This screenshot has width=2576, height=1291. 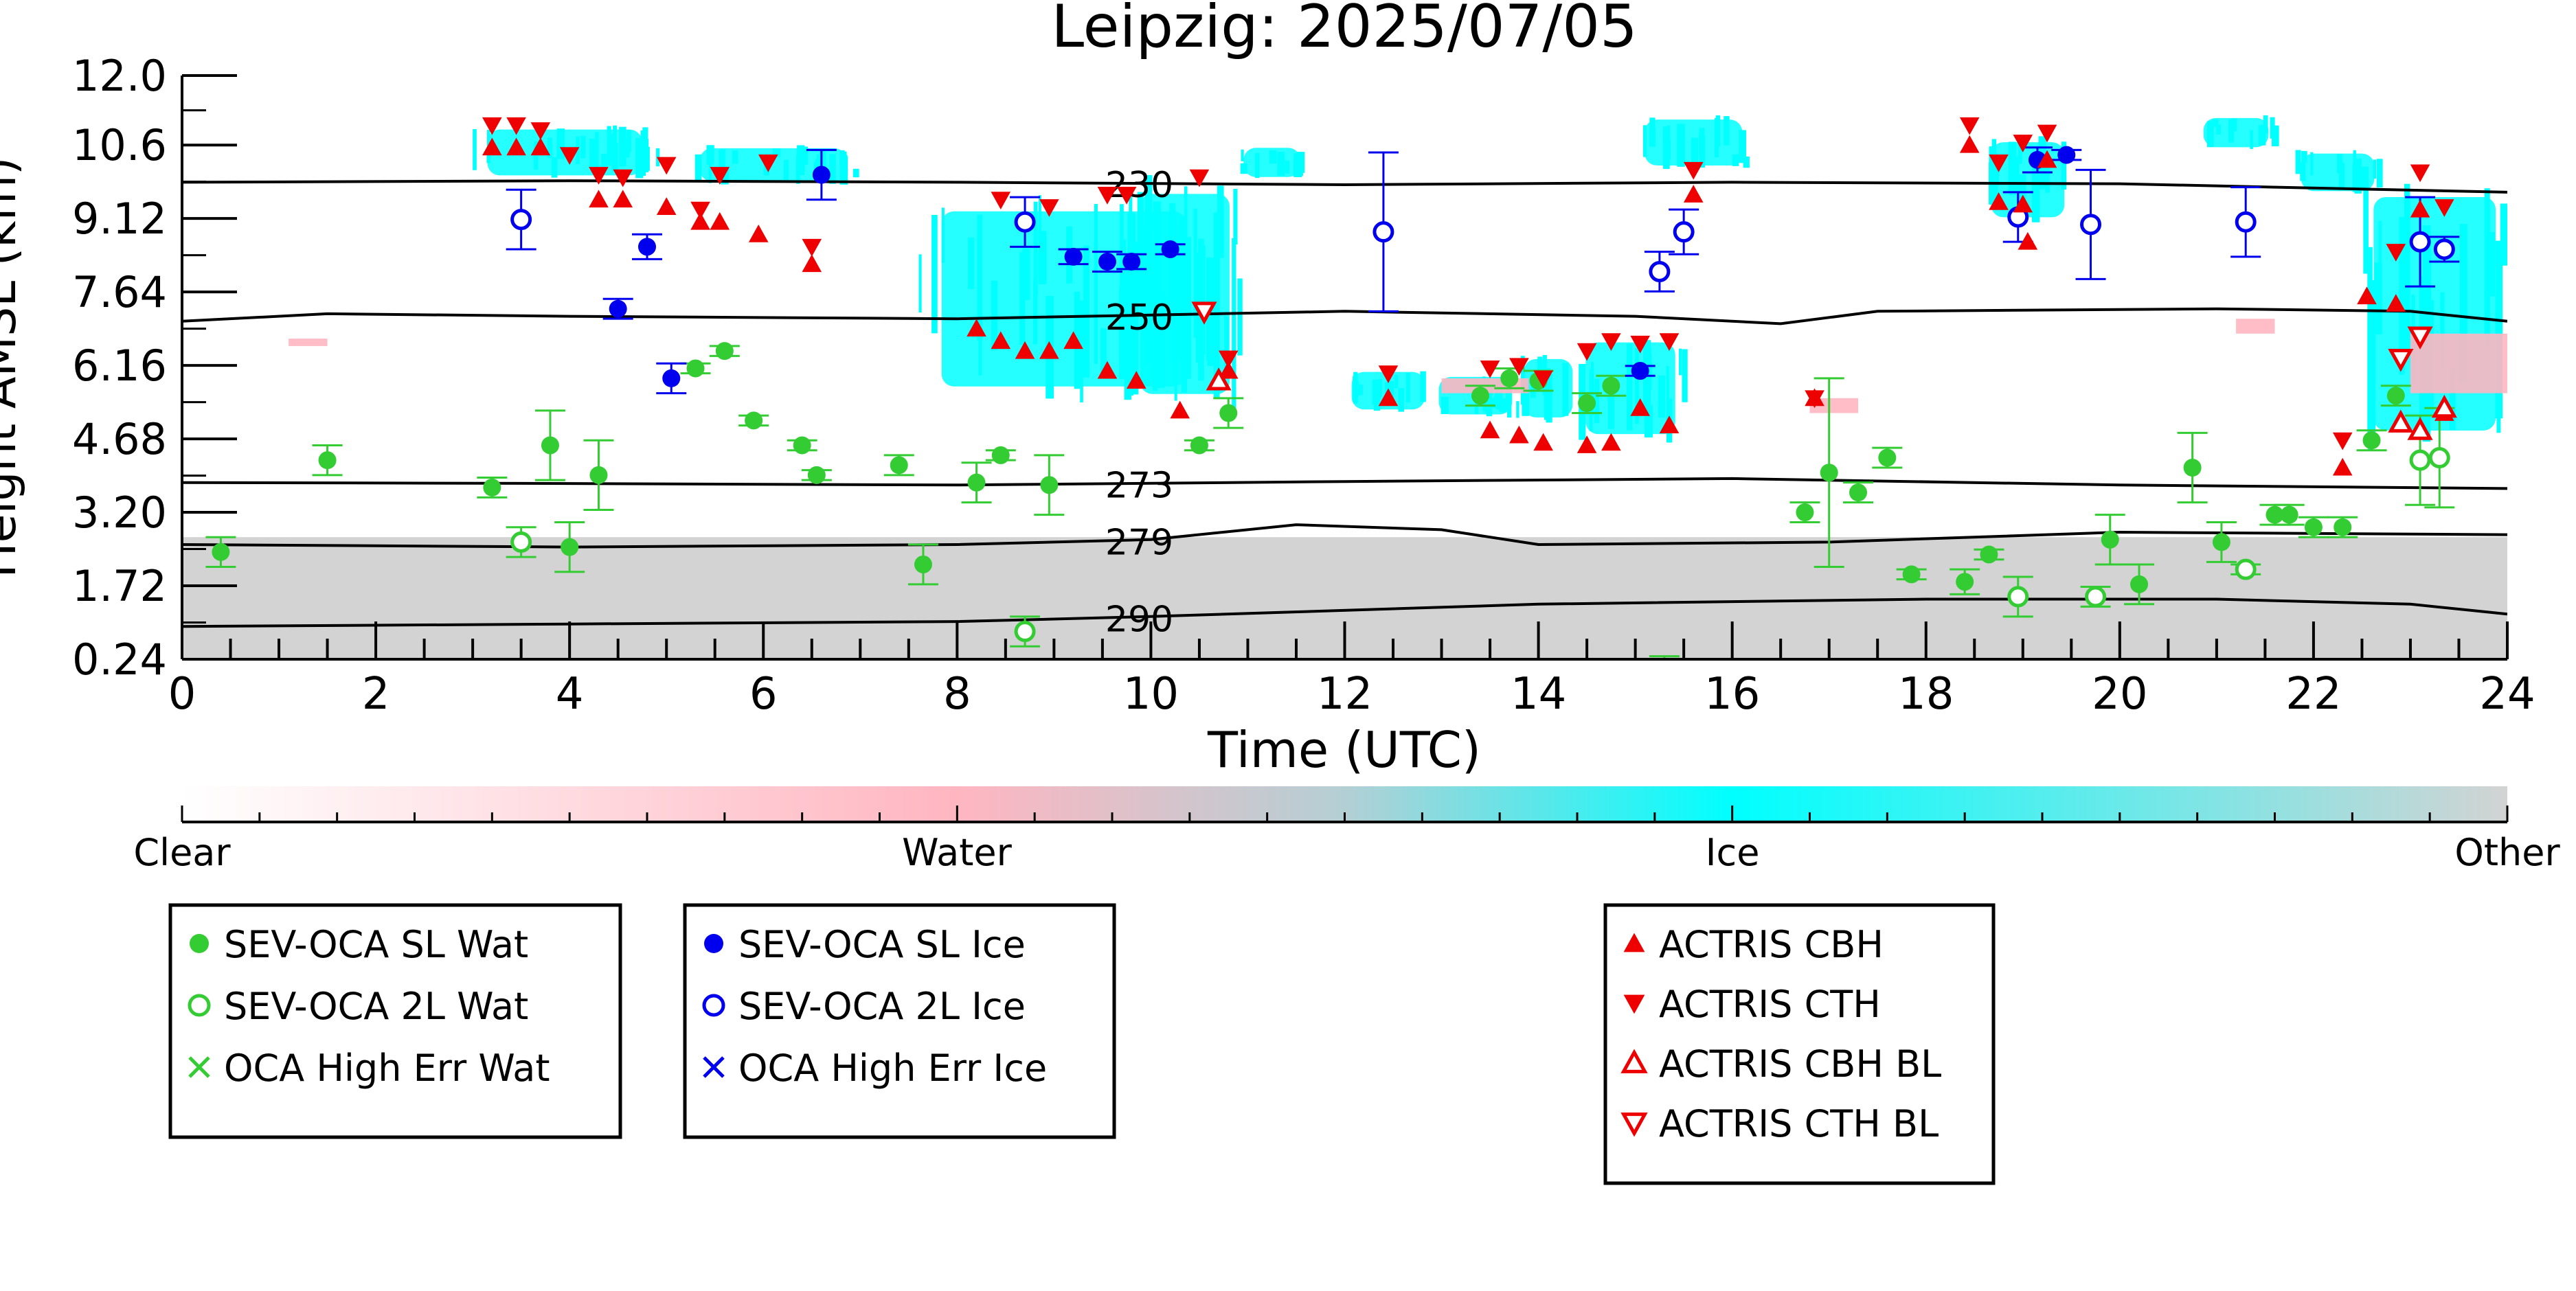 I want to click on legend-entry-actris-cth: ACTRIS CTH, so click(x=1752, y=1005).